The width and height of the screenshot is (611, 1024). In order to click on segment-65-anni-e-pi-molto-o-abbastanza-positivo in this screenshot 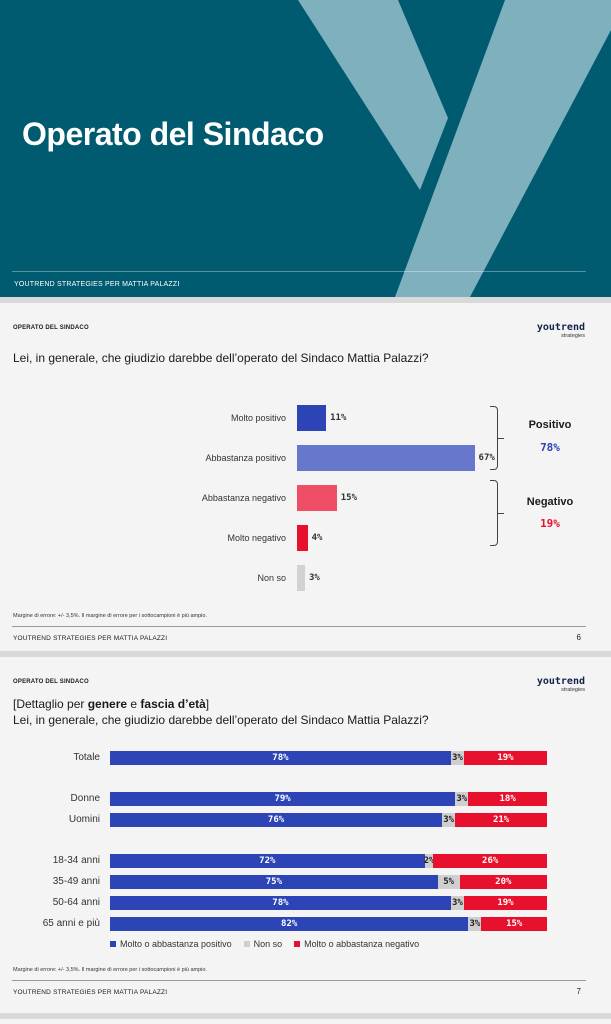, I will do `click(289, 924)`.